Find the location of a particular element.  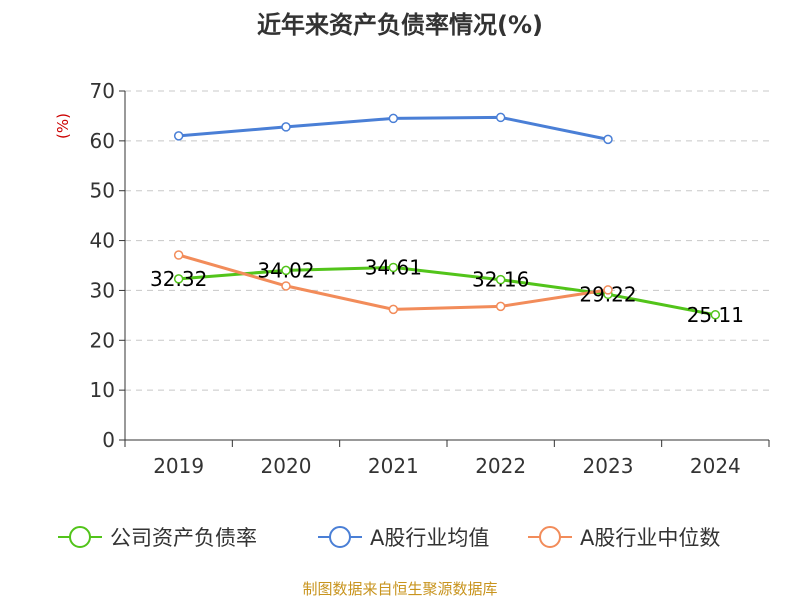

data-label-0-1: 34.02 is located at coordinates (285, 270).